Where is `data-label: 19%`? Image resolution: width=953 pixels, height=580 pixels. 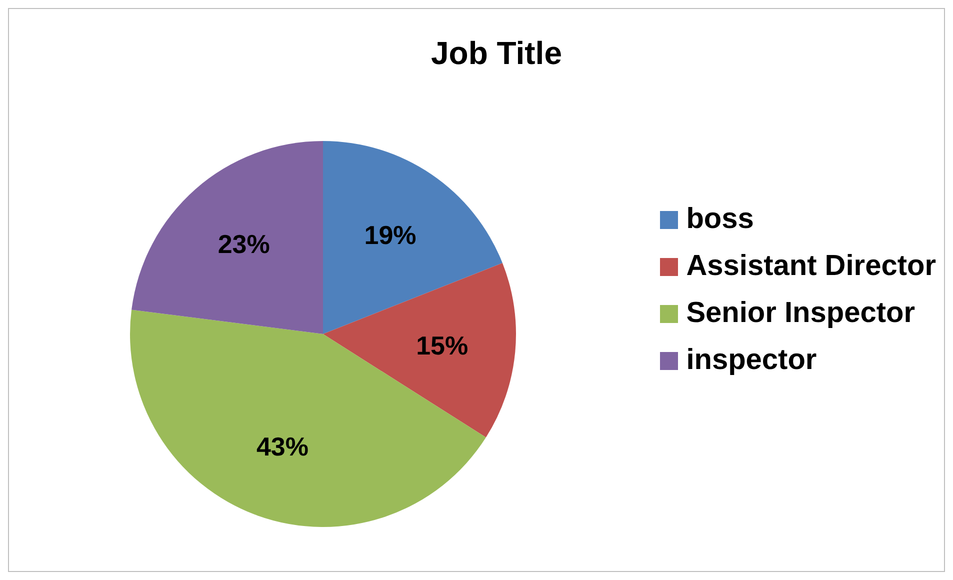 data-label: 19% is located at coordinates (390, 235).